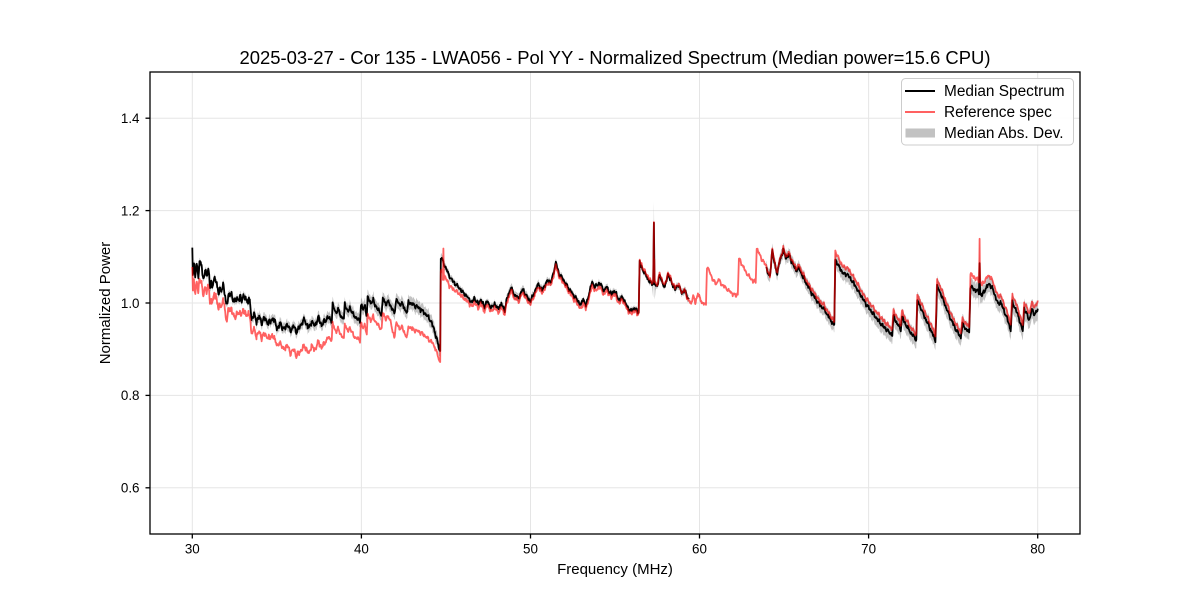 The width and height of the screenshot is (1200, 600). What do you see at coordinates (615, 569) in the screenshot?
I see `svg-text: Frequency (MHz)` at bounding box center [615, 569].